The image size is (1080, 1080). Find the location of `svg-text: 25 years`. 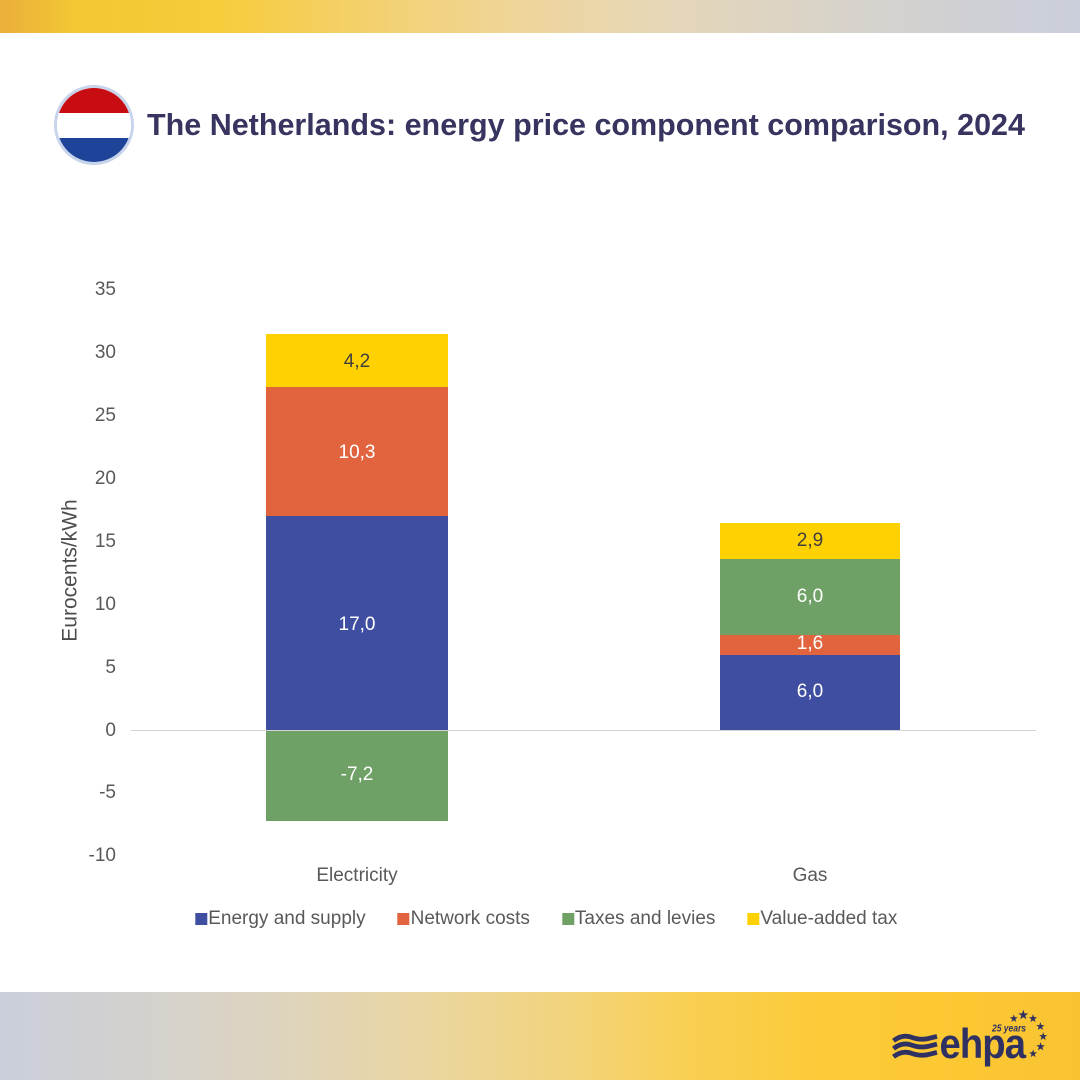

svg-text: 25 years is located at coordinates (1008, 1028).